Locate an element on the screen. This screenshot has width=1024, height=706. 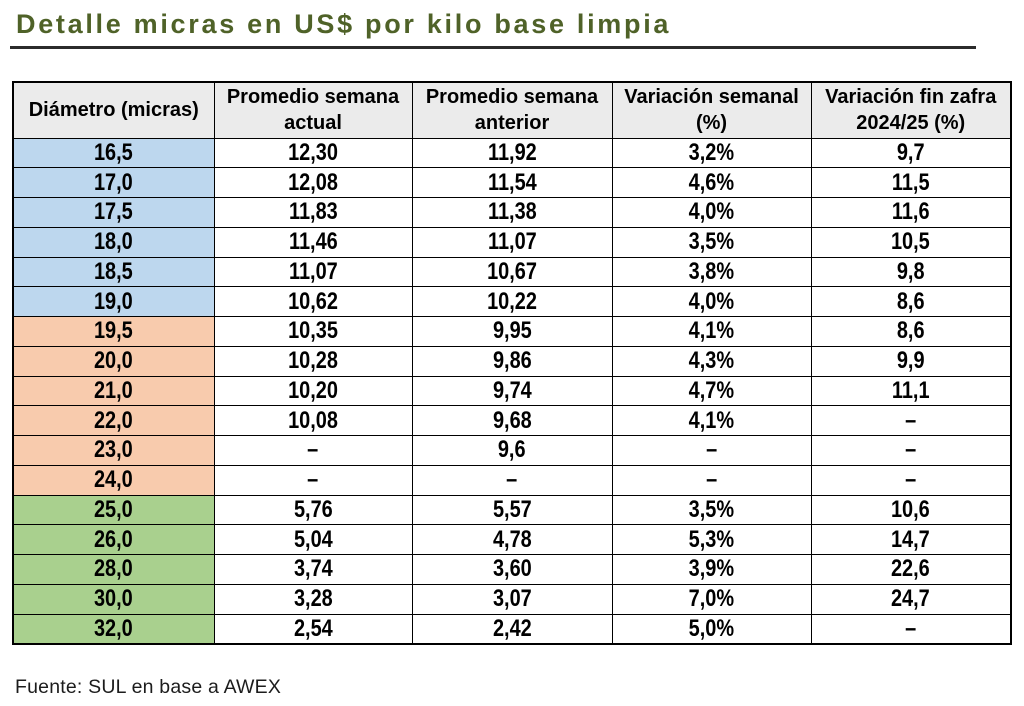
cell-diametro: 16,5 is located at coordinates (113, 153).